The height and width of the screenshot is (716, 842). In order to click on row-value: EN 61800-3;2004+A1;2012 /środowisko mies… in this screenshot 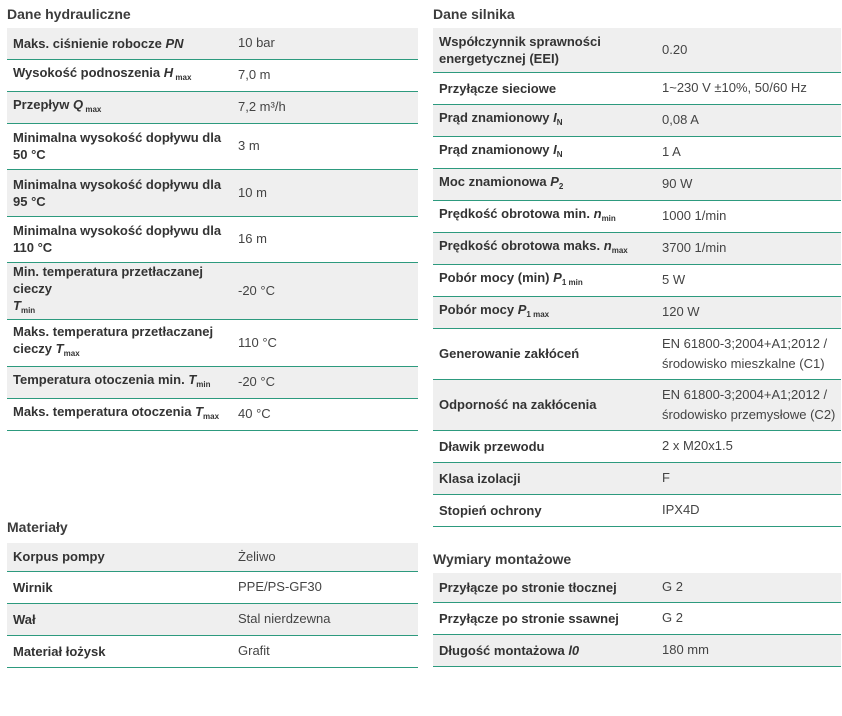, I will do `click(748, 354)`.